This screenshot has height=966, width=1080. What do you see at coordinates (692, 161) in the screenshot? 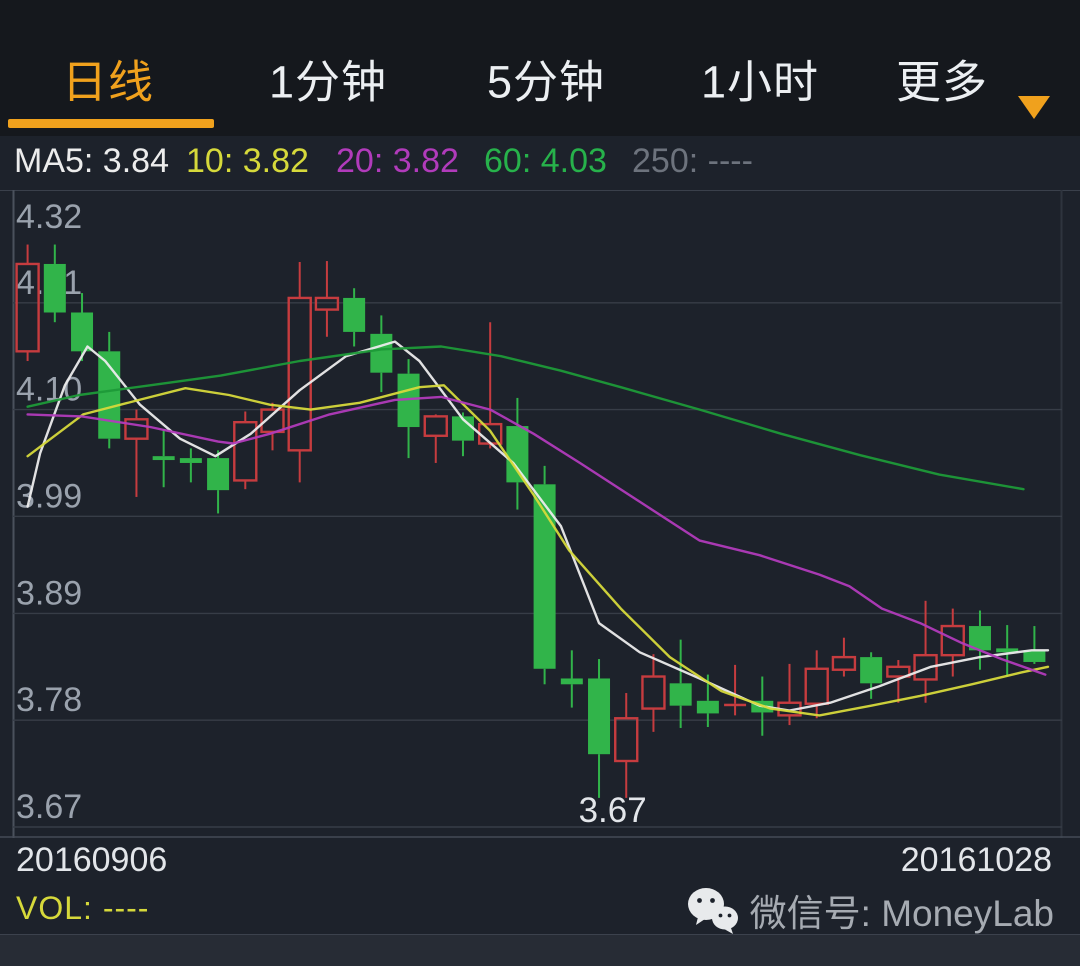
I see `ma250-value: 250: ----` at bounding box center [692, 161].